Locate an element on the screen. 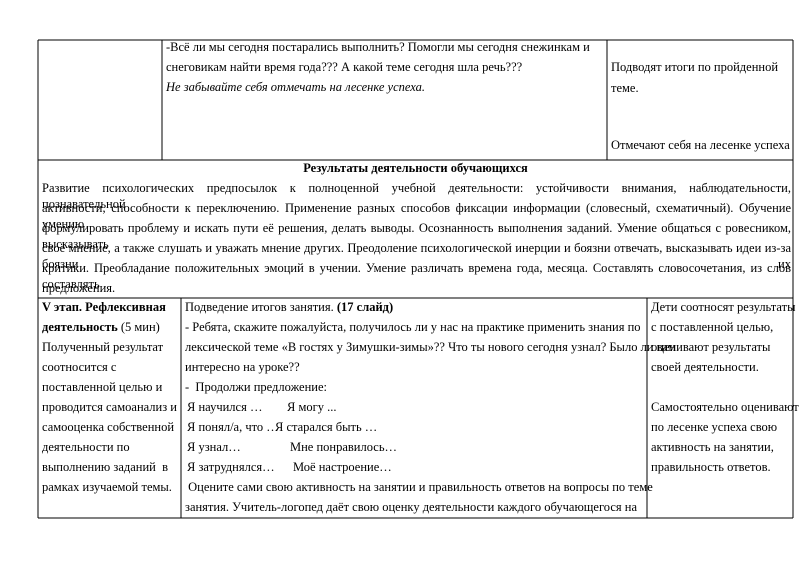 This screenshot has width=800, height=566. stage-line: Полученный результат is located at coordinates (103, 347).